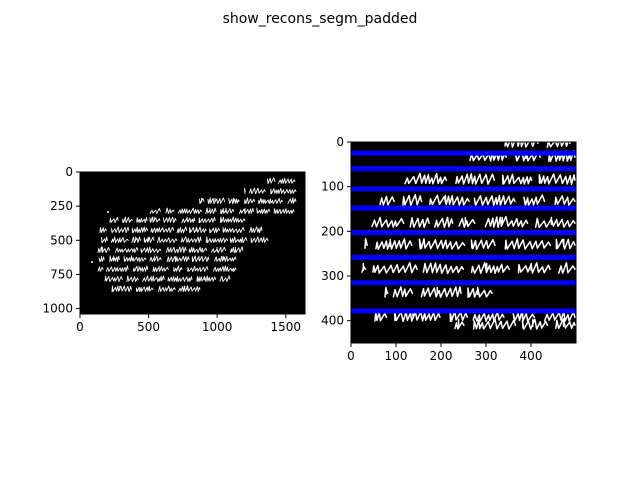  Describe the element at coordinates (61, 240) in the screenshot. I see `y-tick-label: 500` at that location.